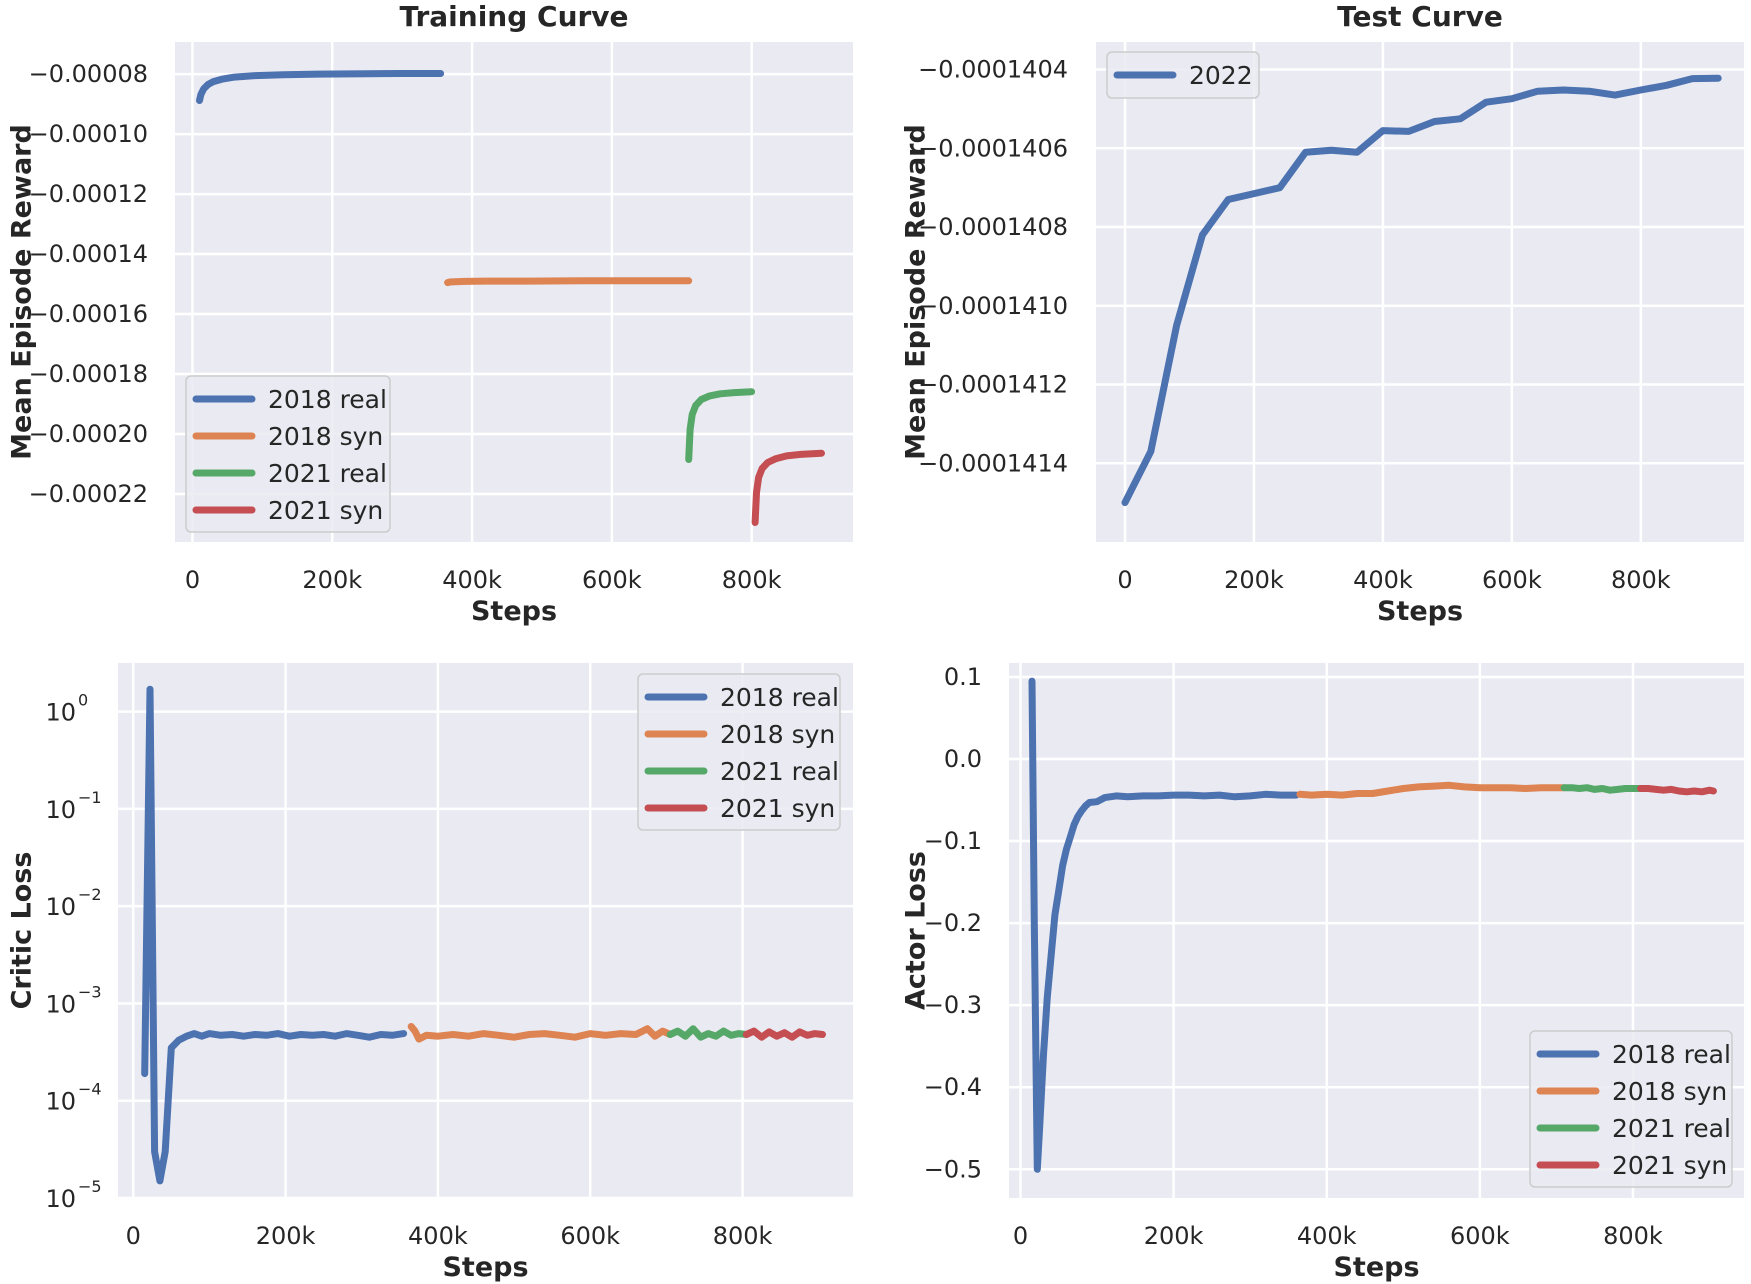 The width and height of the screenshot is (1751, 1284). What do you see at coordinates (953, 923) in the screenshot?
I see `y-tick-label: −0.2` at bounding box center [953, 923].